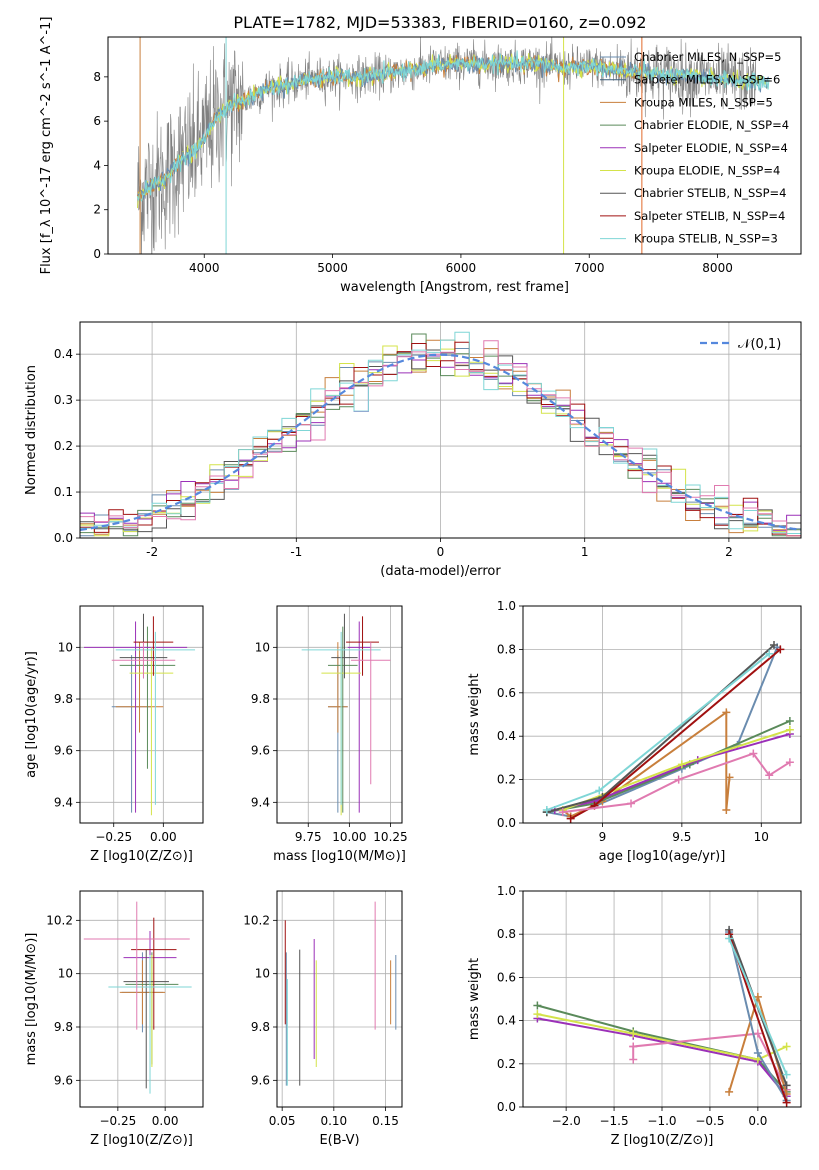 The height and width of the screenshot is (1170, 819). I want to click on x-axis-label: age [log10(age/yr)], so click(662, 856).